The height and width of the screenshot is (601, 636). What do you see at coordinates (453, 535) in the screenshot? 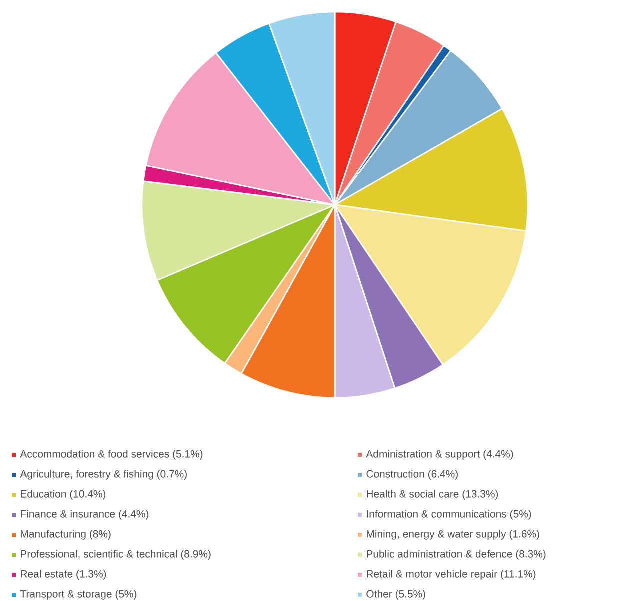
I see `legend-label: Mining, energy & water supply (1.6%)` at bounding box center [453, 535].